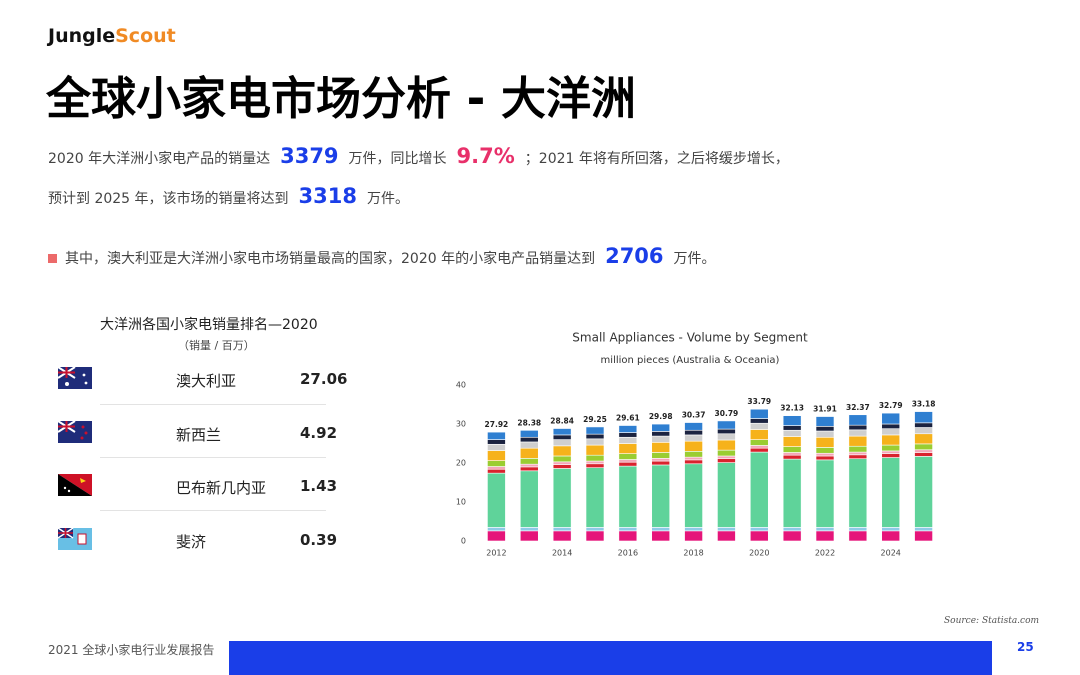 The image size is (1080, 675). Describe the element at coordinates (330, 259) in the screenshot. I see `text: 其中，澳大利亚是大洋洲小家电市场销量最高的国家，2020 年的小家电产品销量达到` at that location.